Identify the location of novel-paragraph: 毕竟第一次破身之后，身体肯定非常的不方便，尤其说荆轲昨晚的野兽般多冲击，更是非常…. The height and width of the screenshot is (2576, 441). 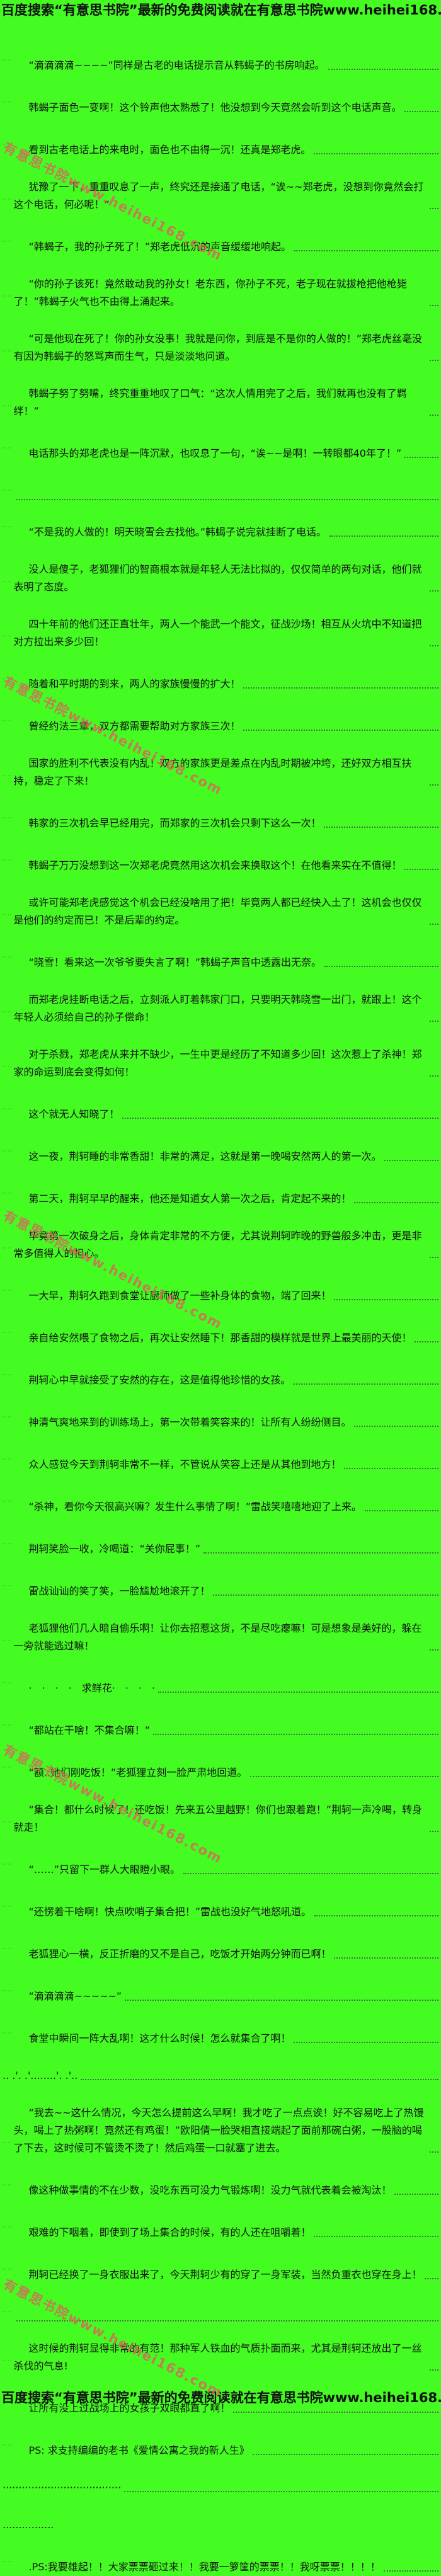
(220, 1244).